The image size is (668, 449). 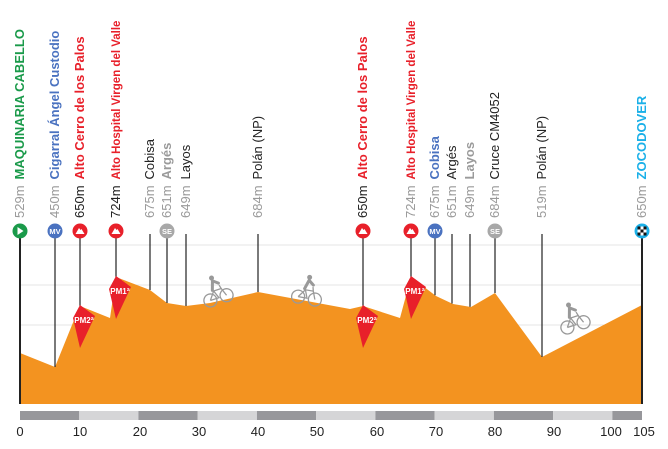 I want to click on point-label: 450m Cigarral Ángel Custodio, so click(x=54, y=124).